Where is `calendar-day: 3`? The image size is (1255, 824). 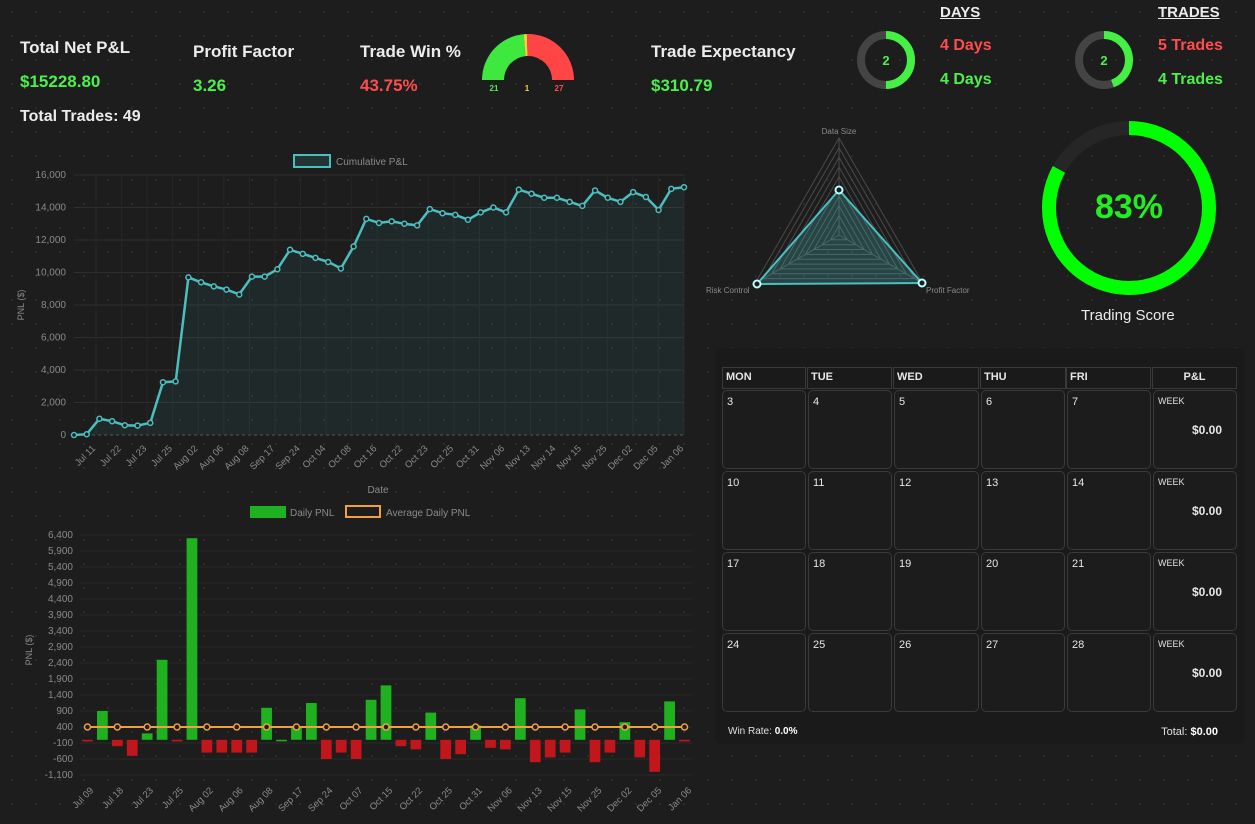
calendar-day: 3 is located at coordinates (764, 429).